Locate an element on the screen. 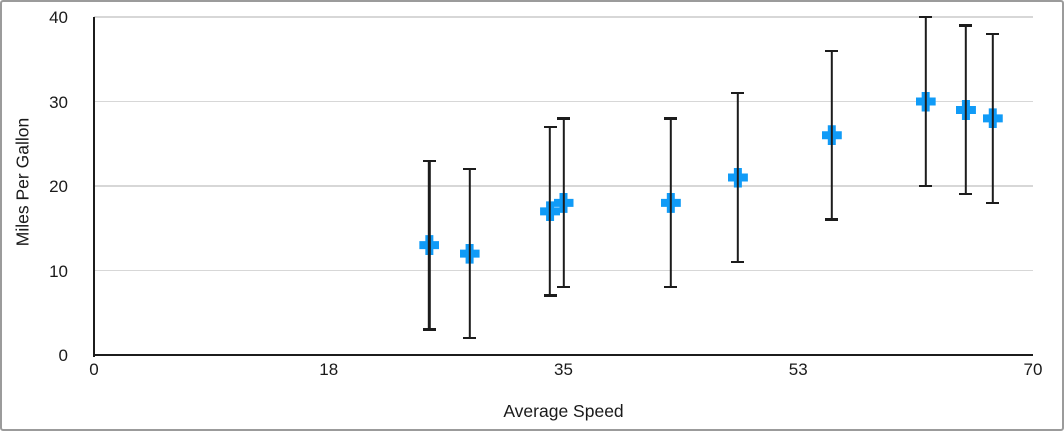  x-tick-label: 18 is located at coordinates (329, 369).